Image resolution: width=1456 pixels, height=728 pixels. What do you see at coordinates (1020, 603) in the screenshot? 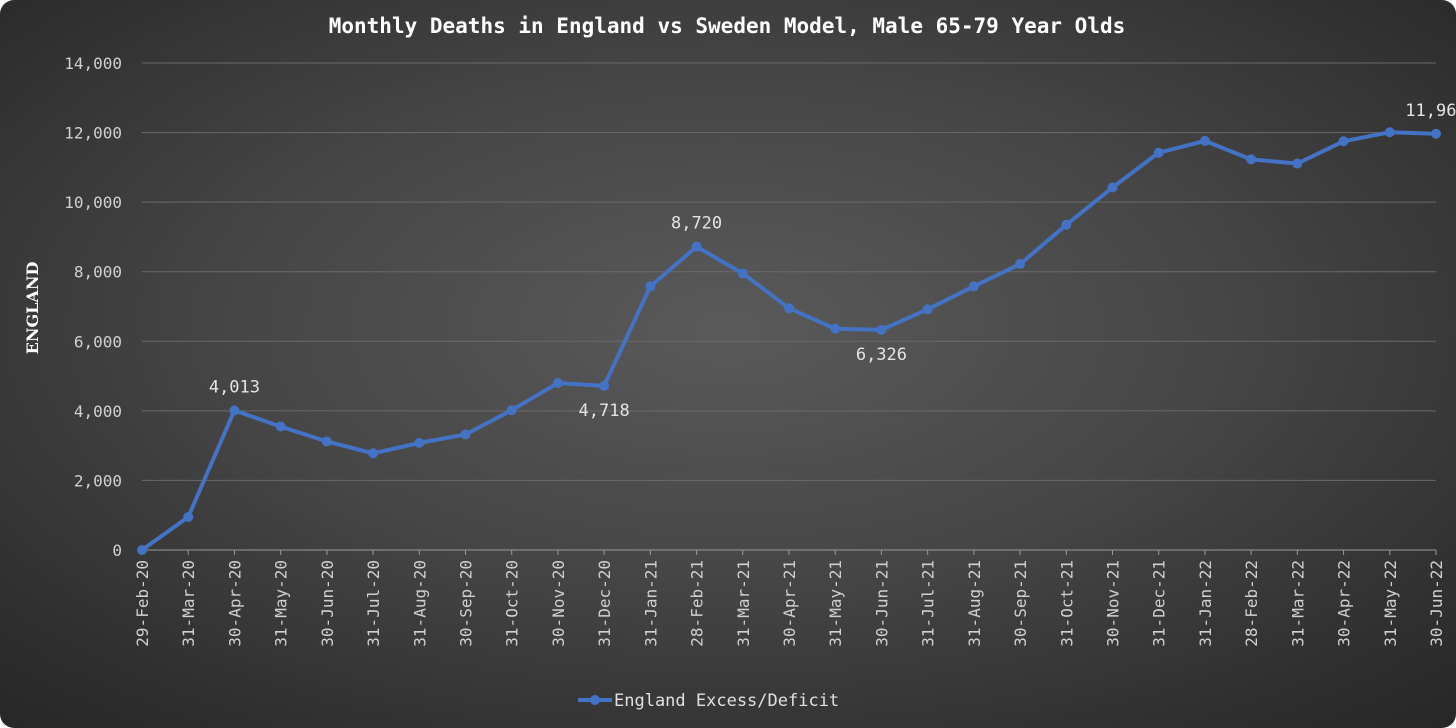
I see `x-tick-label: 30-Sep-21` at bounding box center [1020, 603].